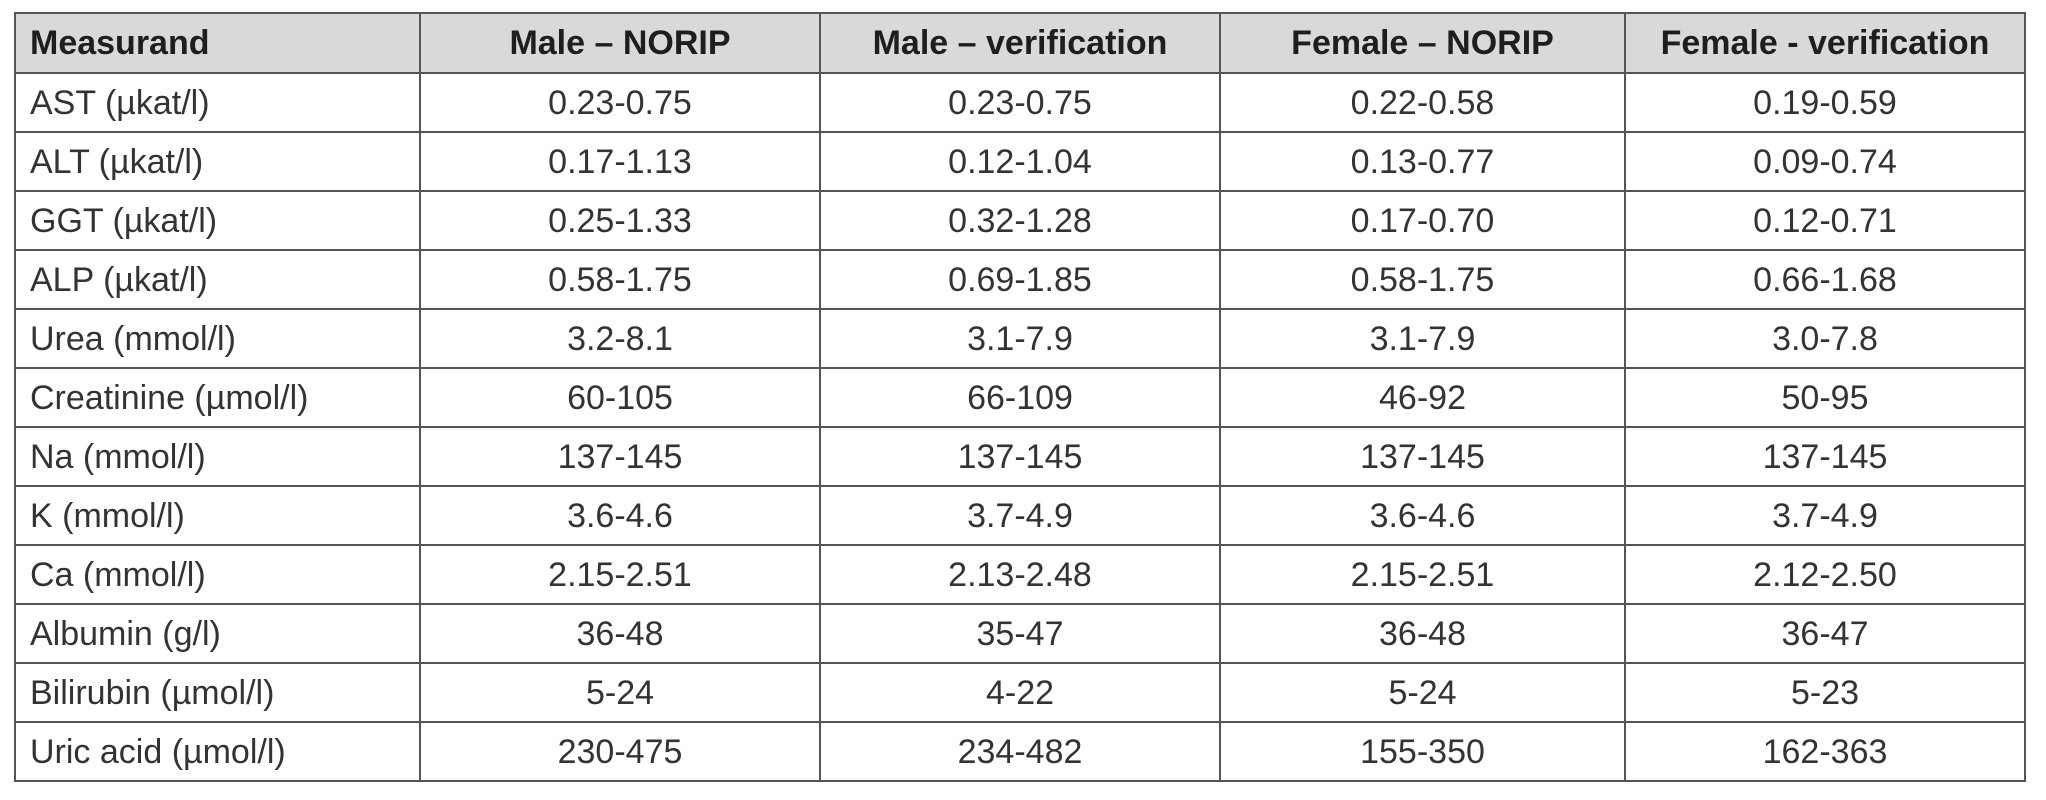 The height and width of the screenshot is (800, 2046). What do you see at coordinates (1422, 338) in the screenshot?
I see `table-cell-female-norip: 3.1-7.9` at bounding box center [1422, 338].